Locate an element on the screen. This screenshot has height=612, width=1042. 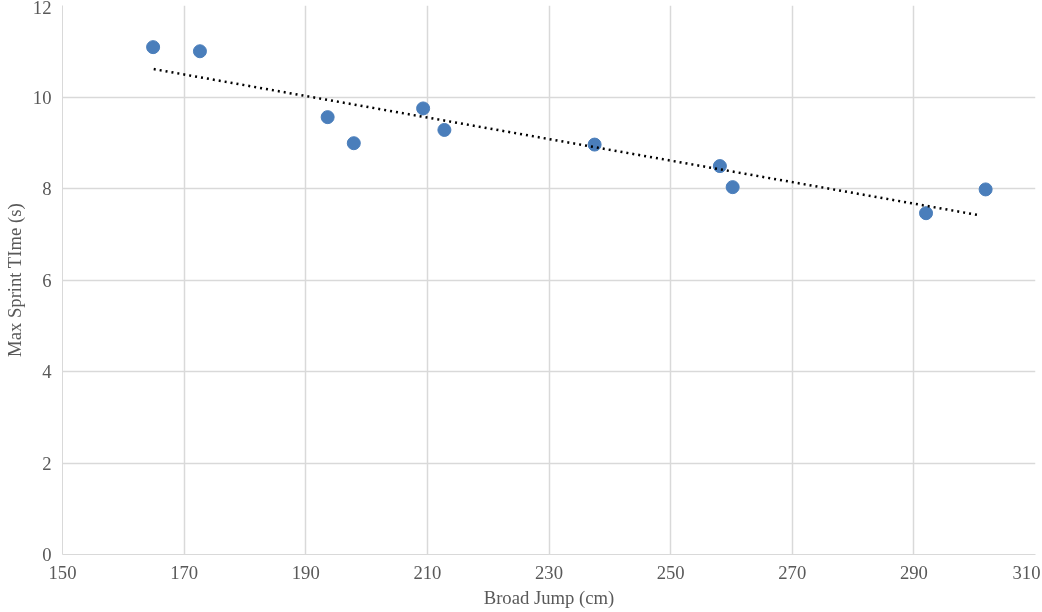
x-tick-label: 230 is located at coordinates (549, 572).